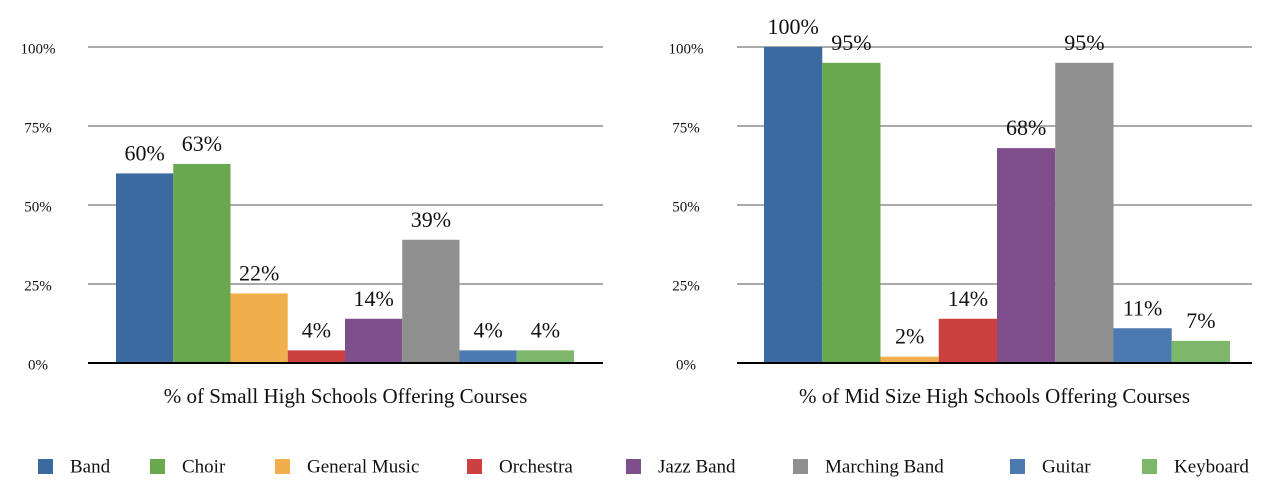  What do you see at coordinates (431, 219) in the screenshot?
I see `value-label: 39%` at bounding box center [431, 219].